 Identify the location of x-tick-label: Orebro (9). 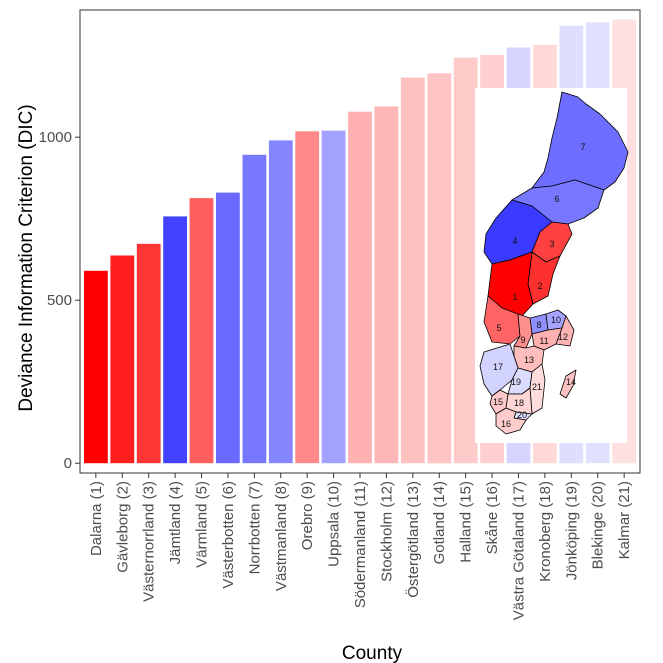
(307, 515).